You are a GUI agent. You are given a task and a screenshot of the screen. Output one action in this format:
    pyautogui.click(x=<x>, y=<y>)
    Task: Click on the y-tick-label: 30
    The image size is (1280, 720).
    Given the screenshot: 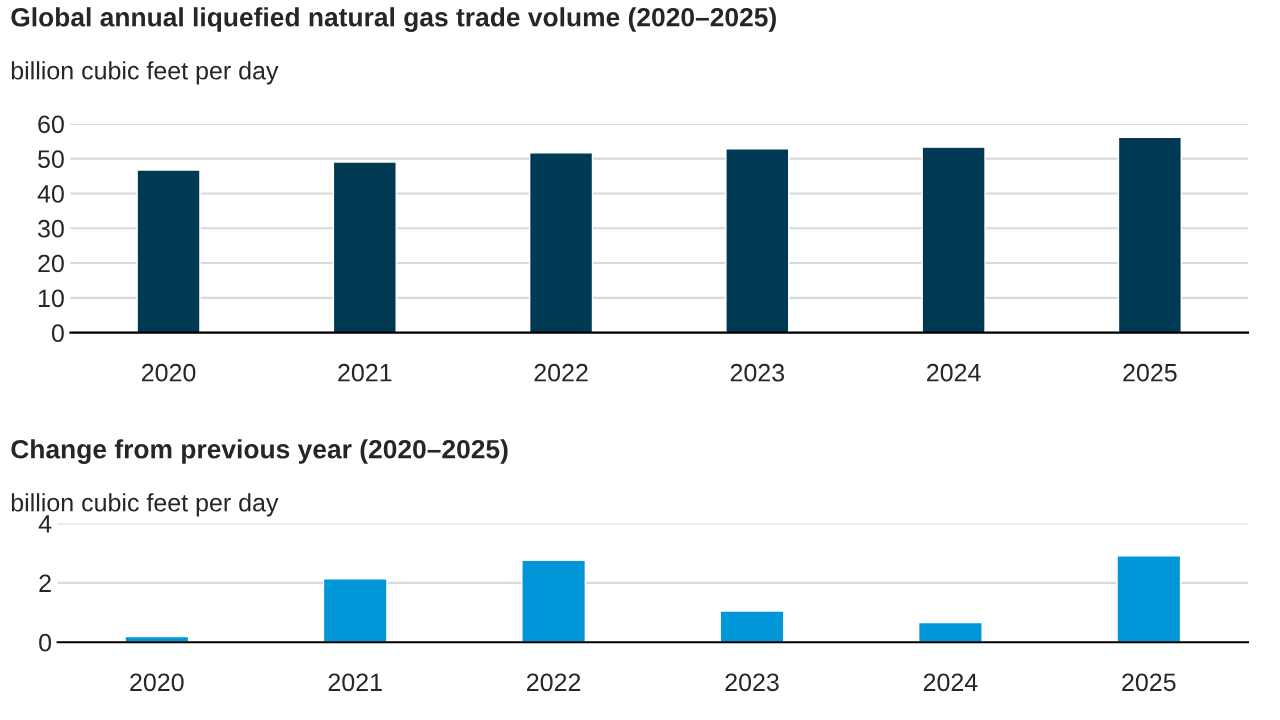 What is the action you would take?
    pyautogui.click(x=50, y=228)
    